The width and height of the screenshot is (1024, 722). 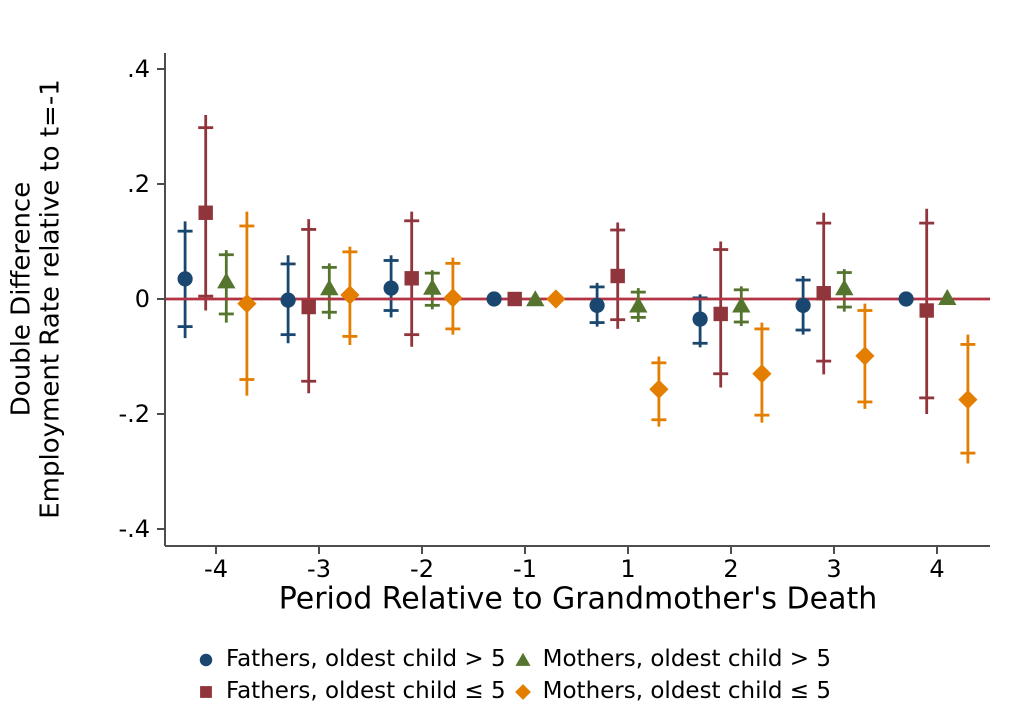 I want to click on x-tick-label: -1, so click(x=525, y=569).